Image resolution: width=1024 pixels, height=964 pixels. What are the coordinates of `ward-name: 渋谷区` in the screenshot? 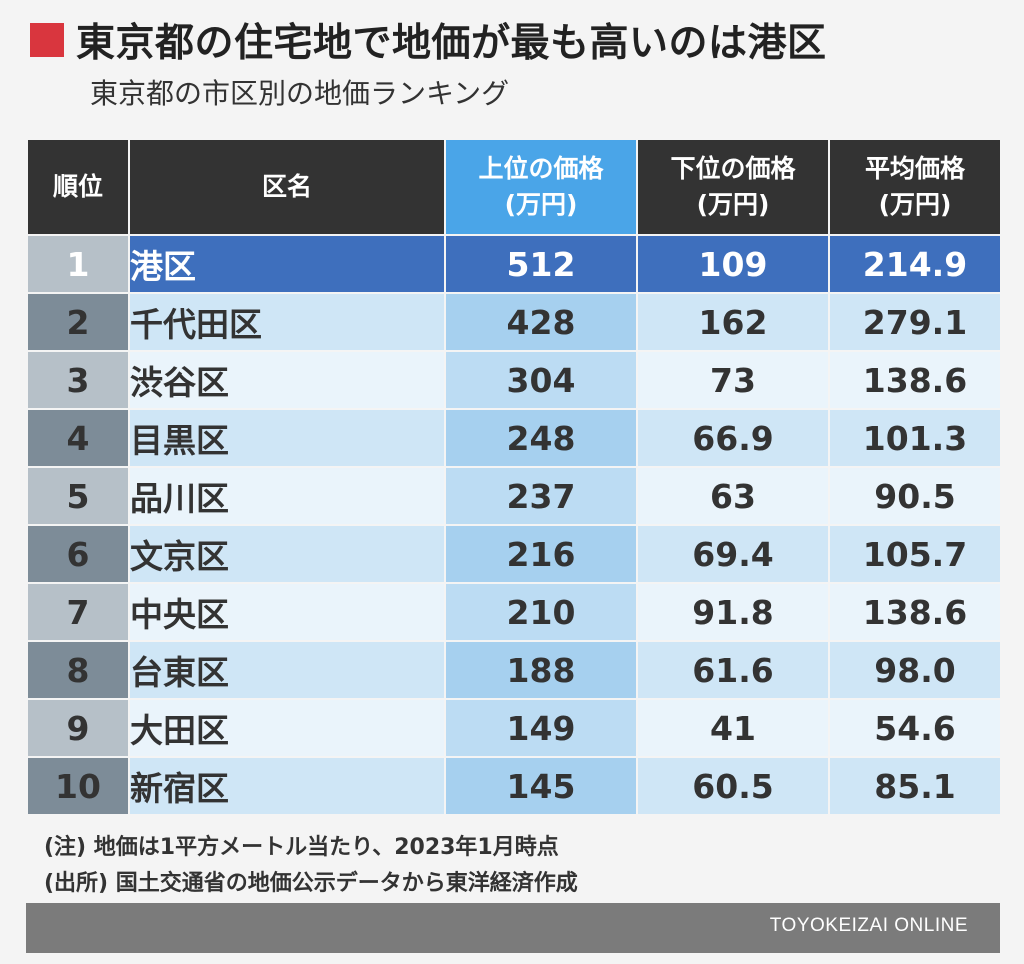 It's located at (287, 380).